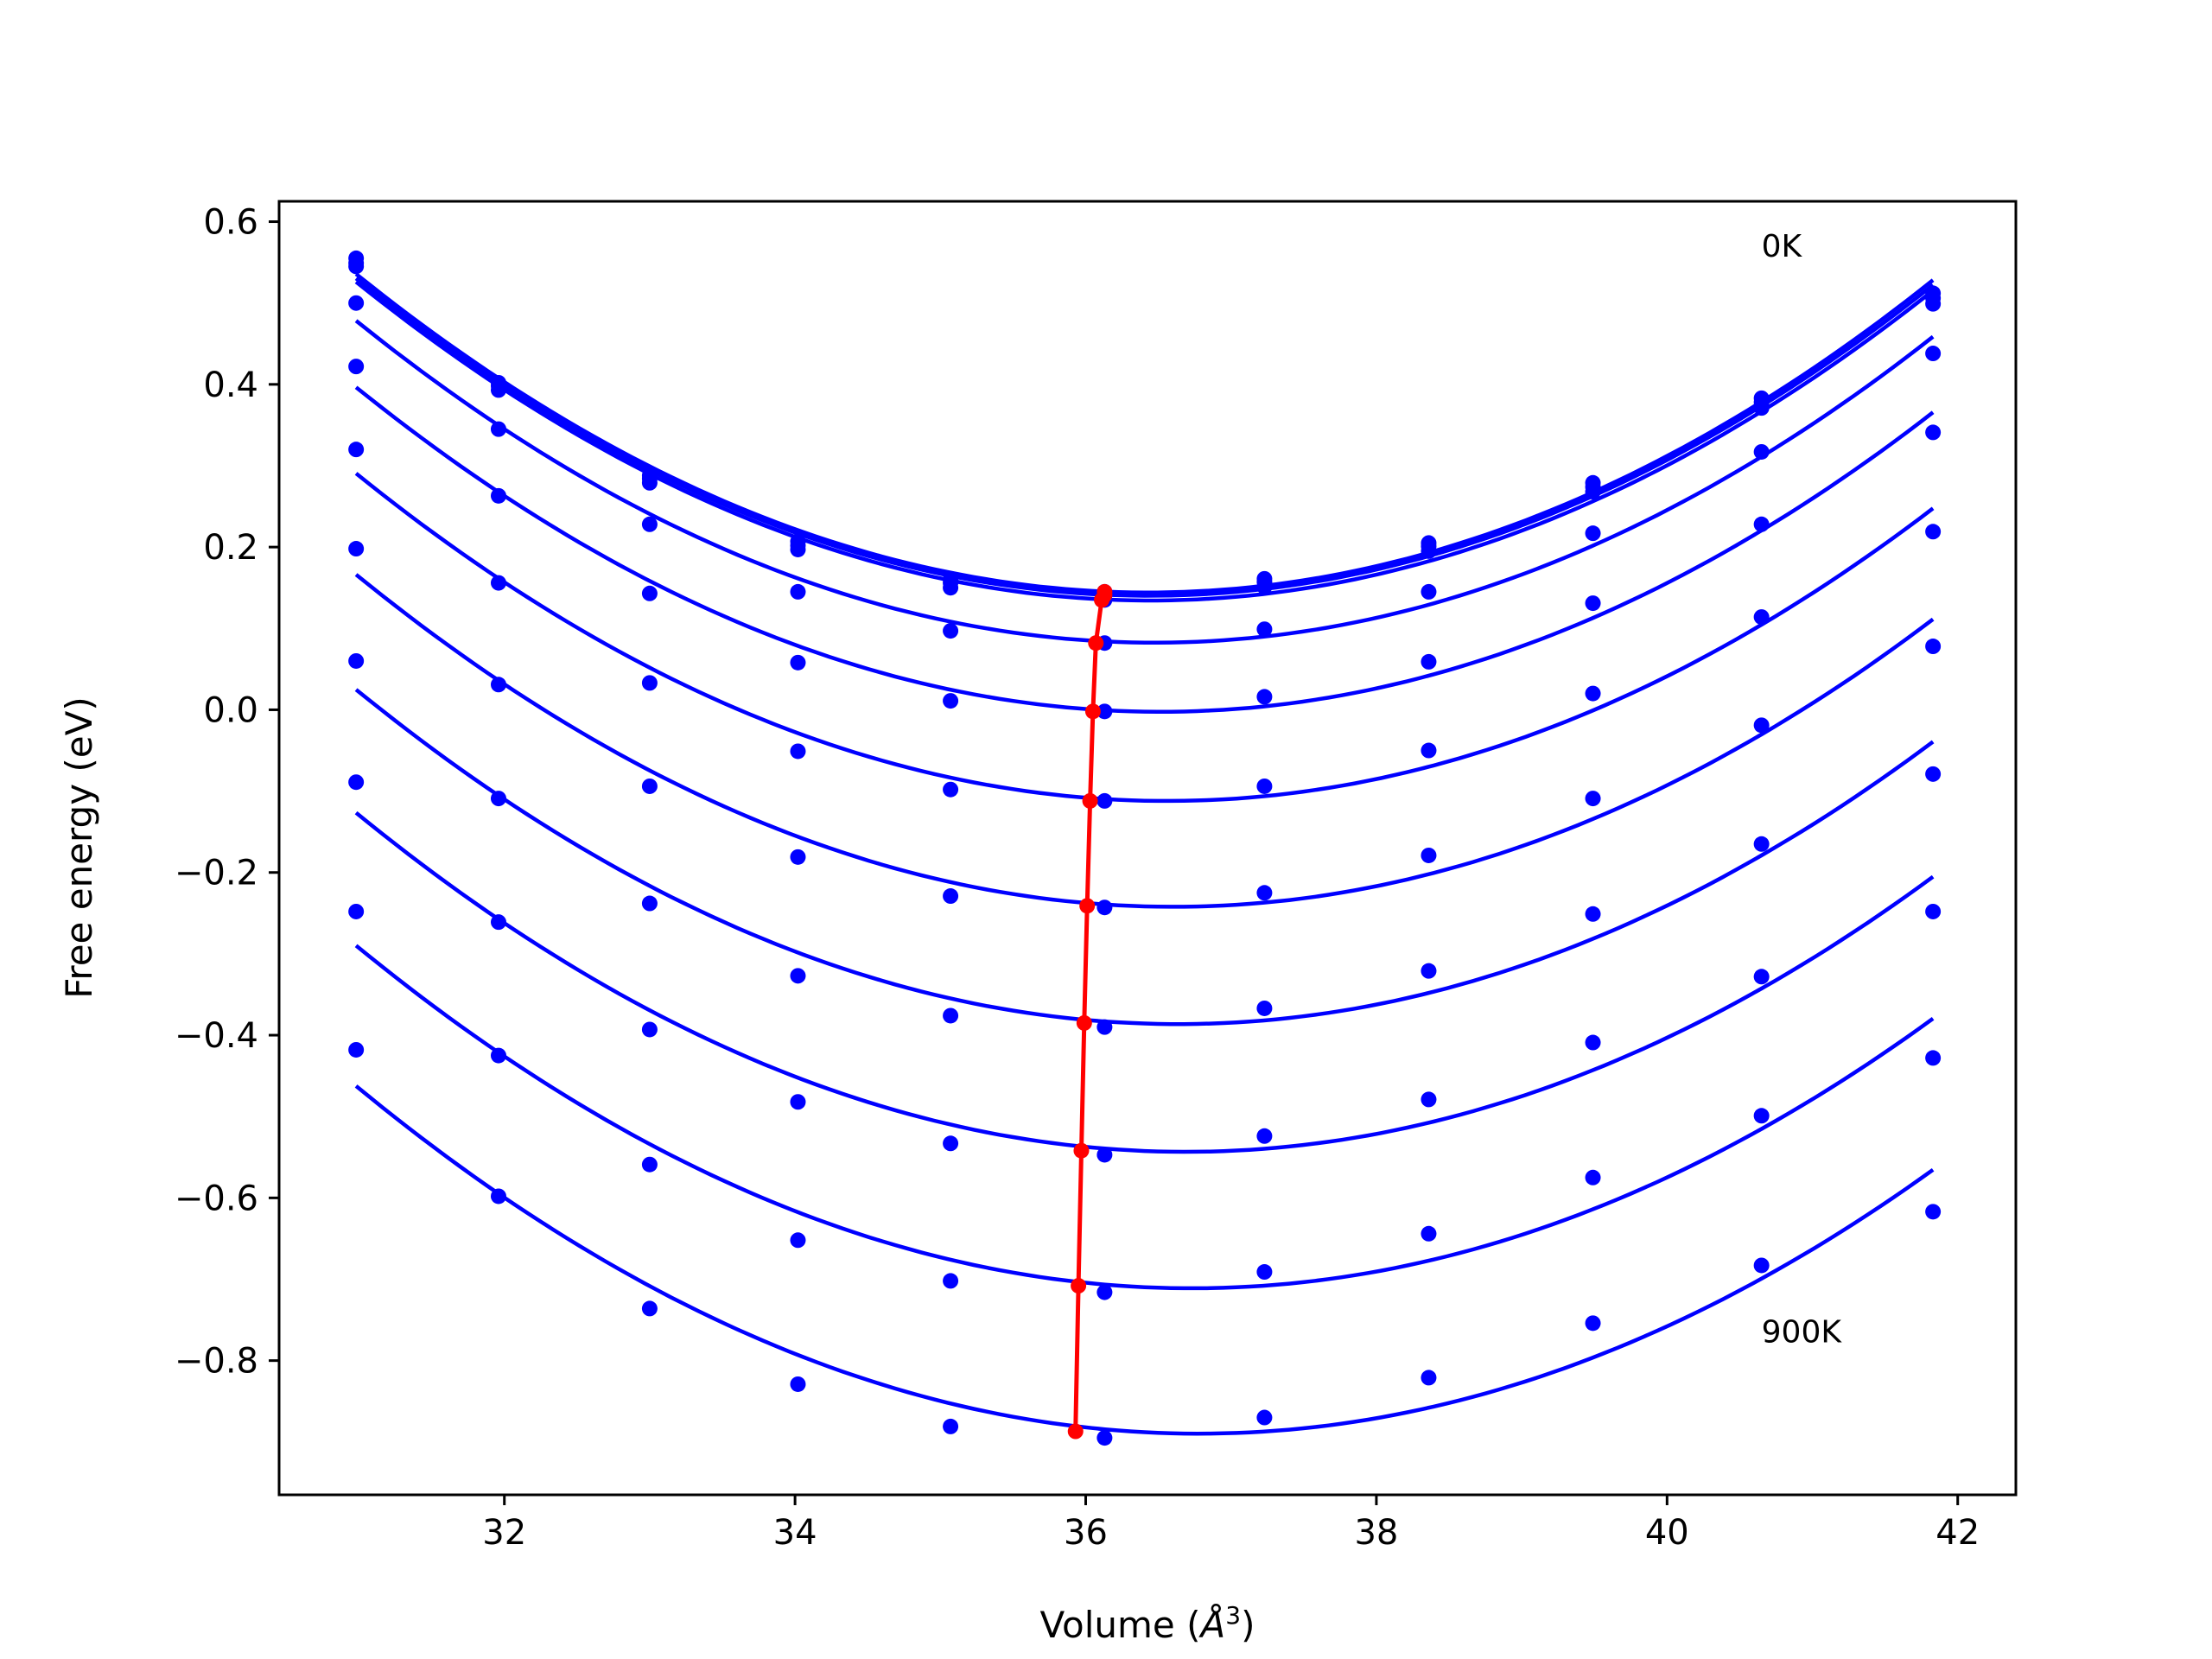 This screenshot has width=2212, height=1659. What do you see at coordinates (1086, 1533) in the screenshot?
I see `x-tick-label: 36` at bounding box center [1086, 1533].